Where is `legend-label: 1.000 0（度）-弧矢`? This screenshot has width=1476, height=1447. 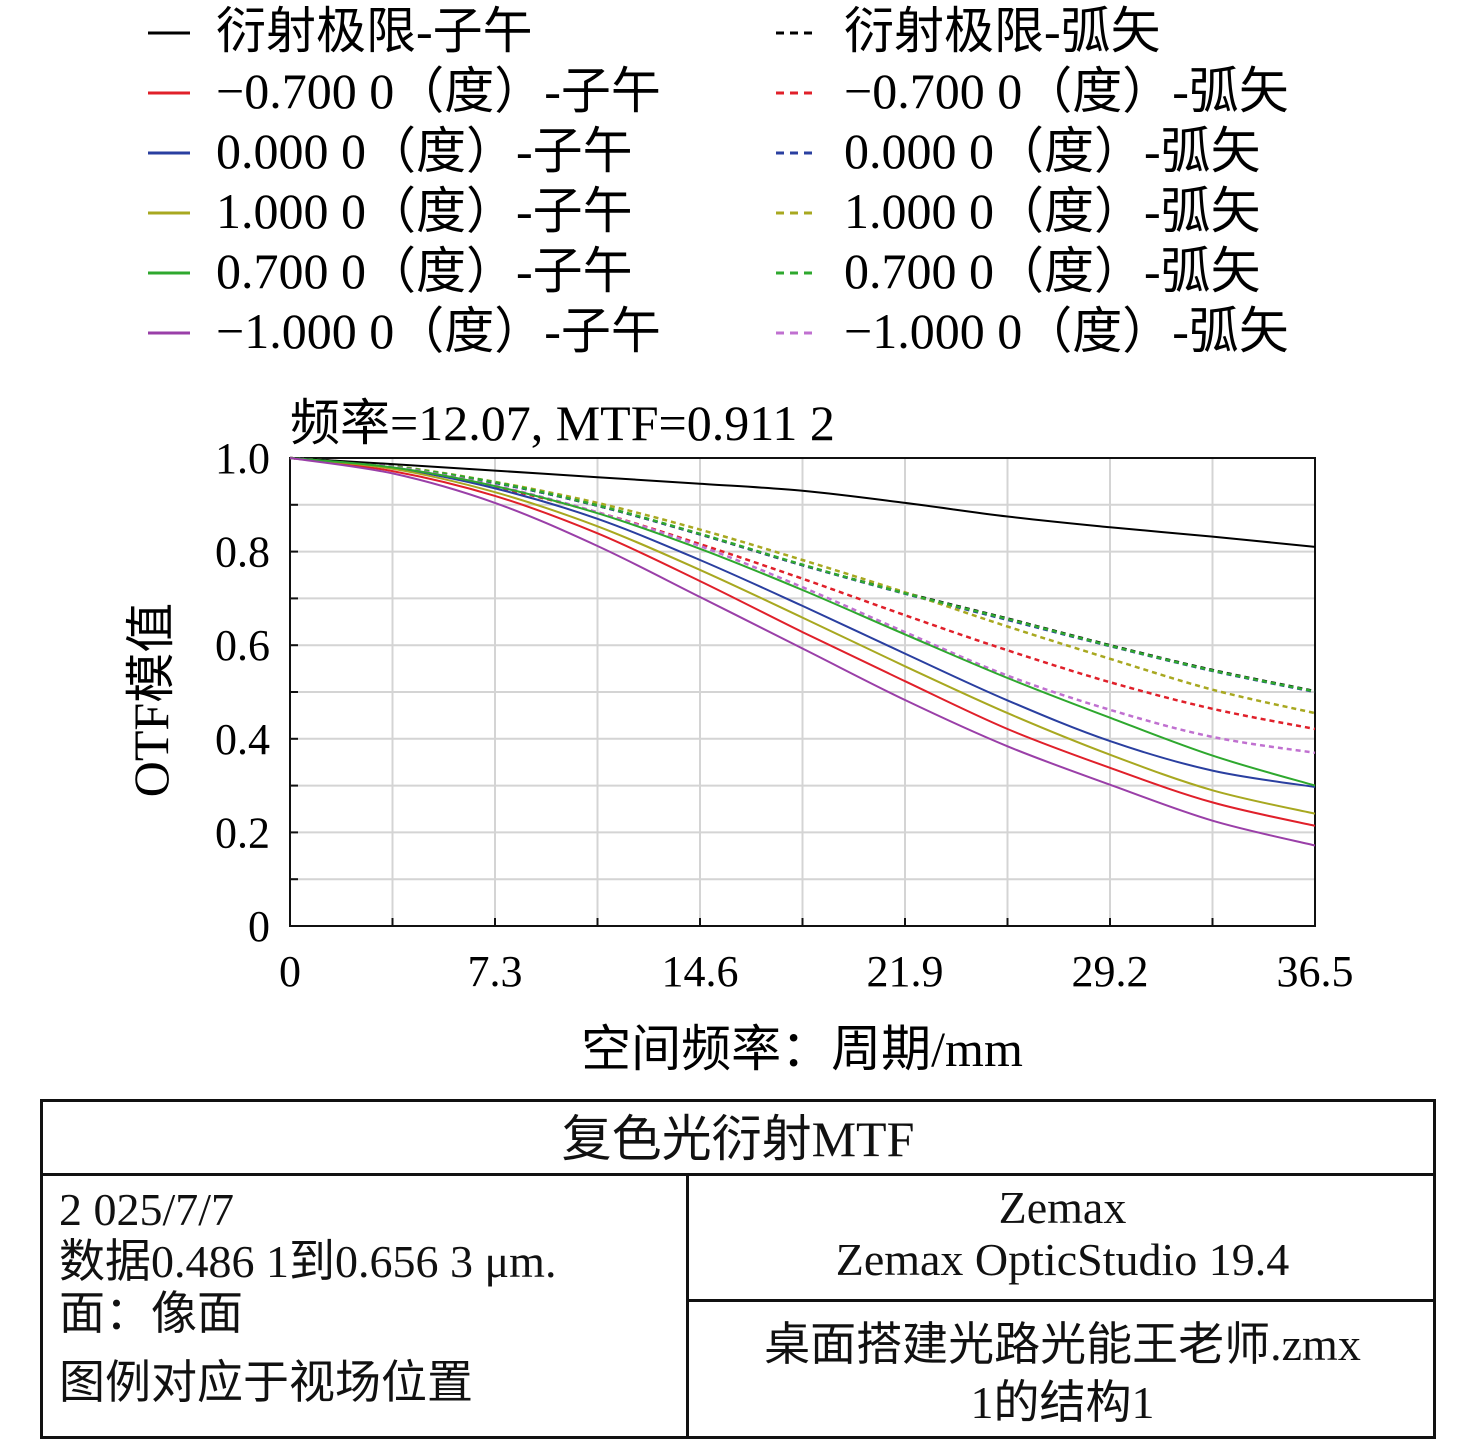 legend-label: 1.000 0（度）-弧矢 is located at coordinates (1052, 211).